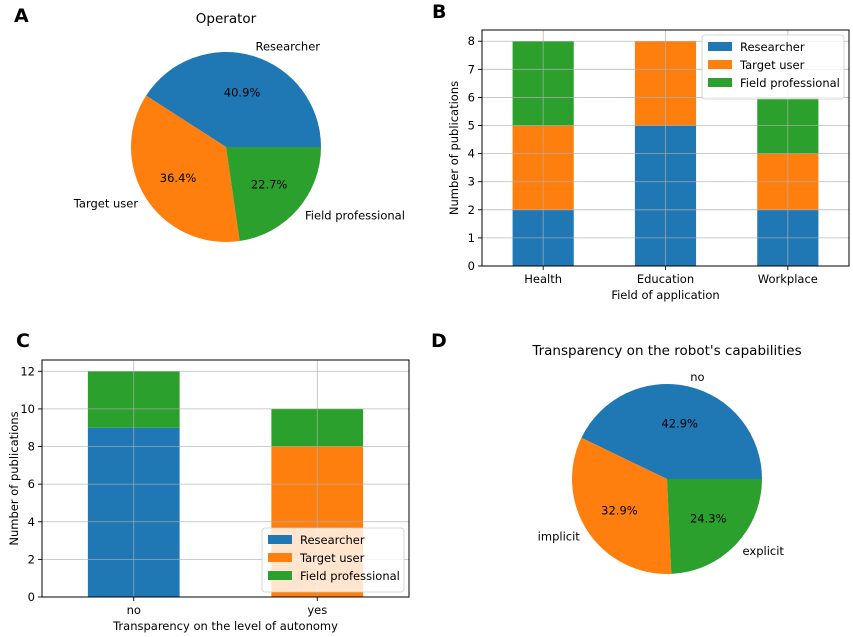 Image resolution: width=853 pixels, height=637 pixels. I want to click on pie-slice-field-professional, so click(273, 194).